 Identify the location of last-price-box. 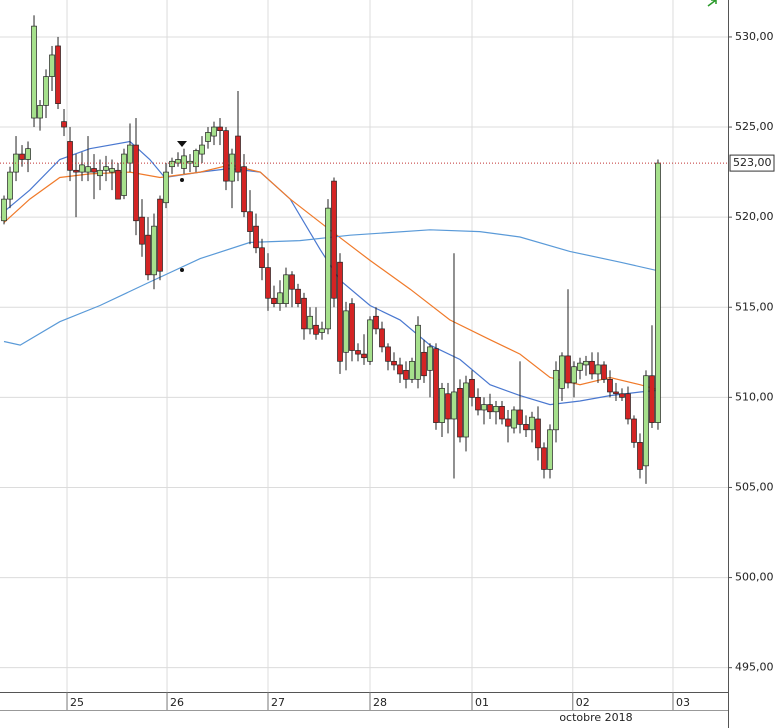
(752, 163).